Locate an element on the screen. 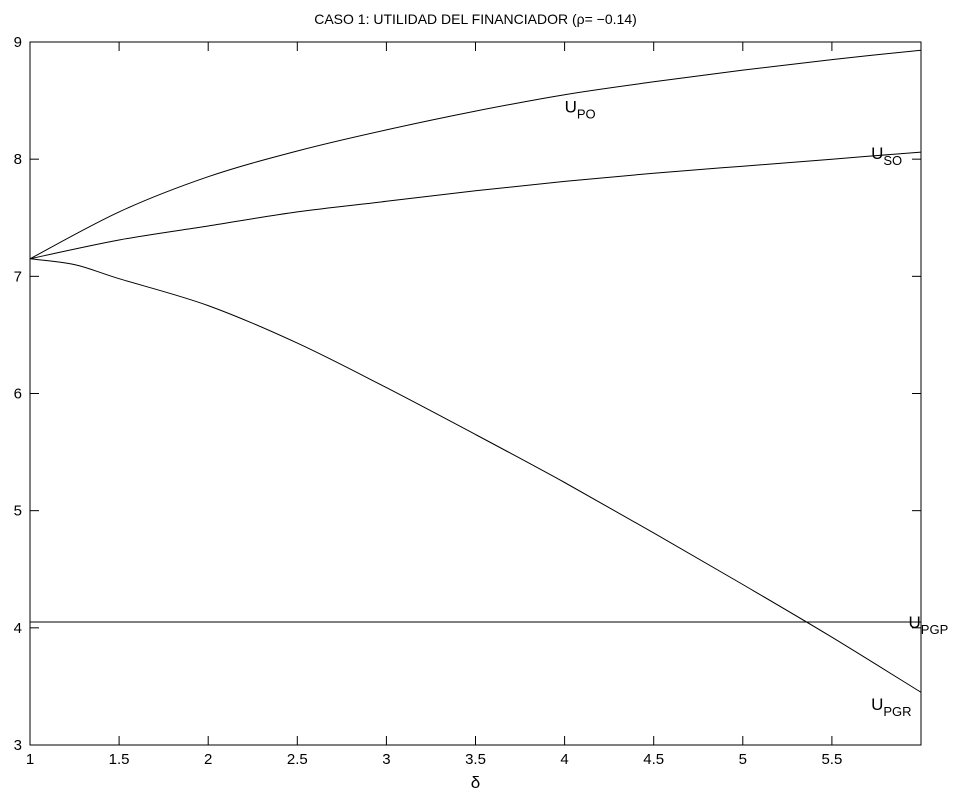 The height and width of the screenshot is (792, 955). series-line-so is located at coordinates (475, 205).